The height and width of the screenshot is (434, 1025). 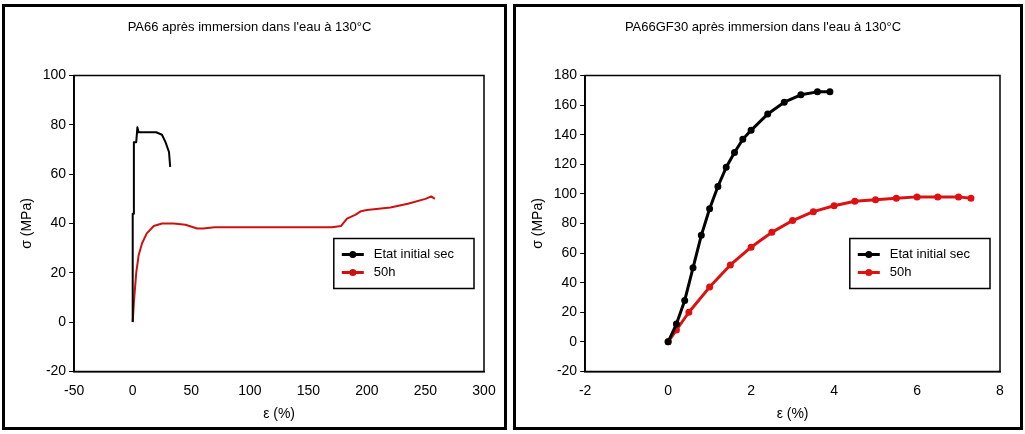 What do you see at coordinates (1000, 389) in the screenshot?
I see `x-tick-label: 8` at bounding box center [1000, 389].